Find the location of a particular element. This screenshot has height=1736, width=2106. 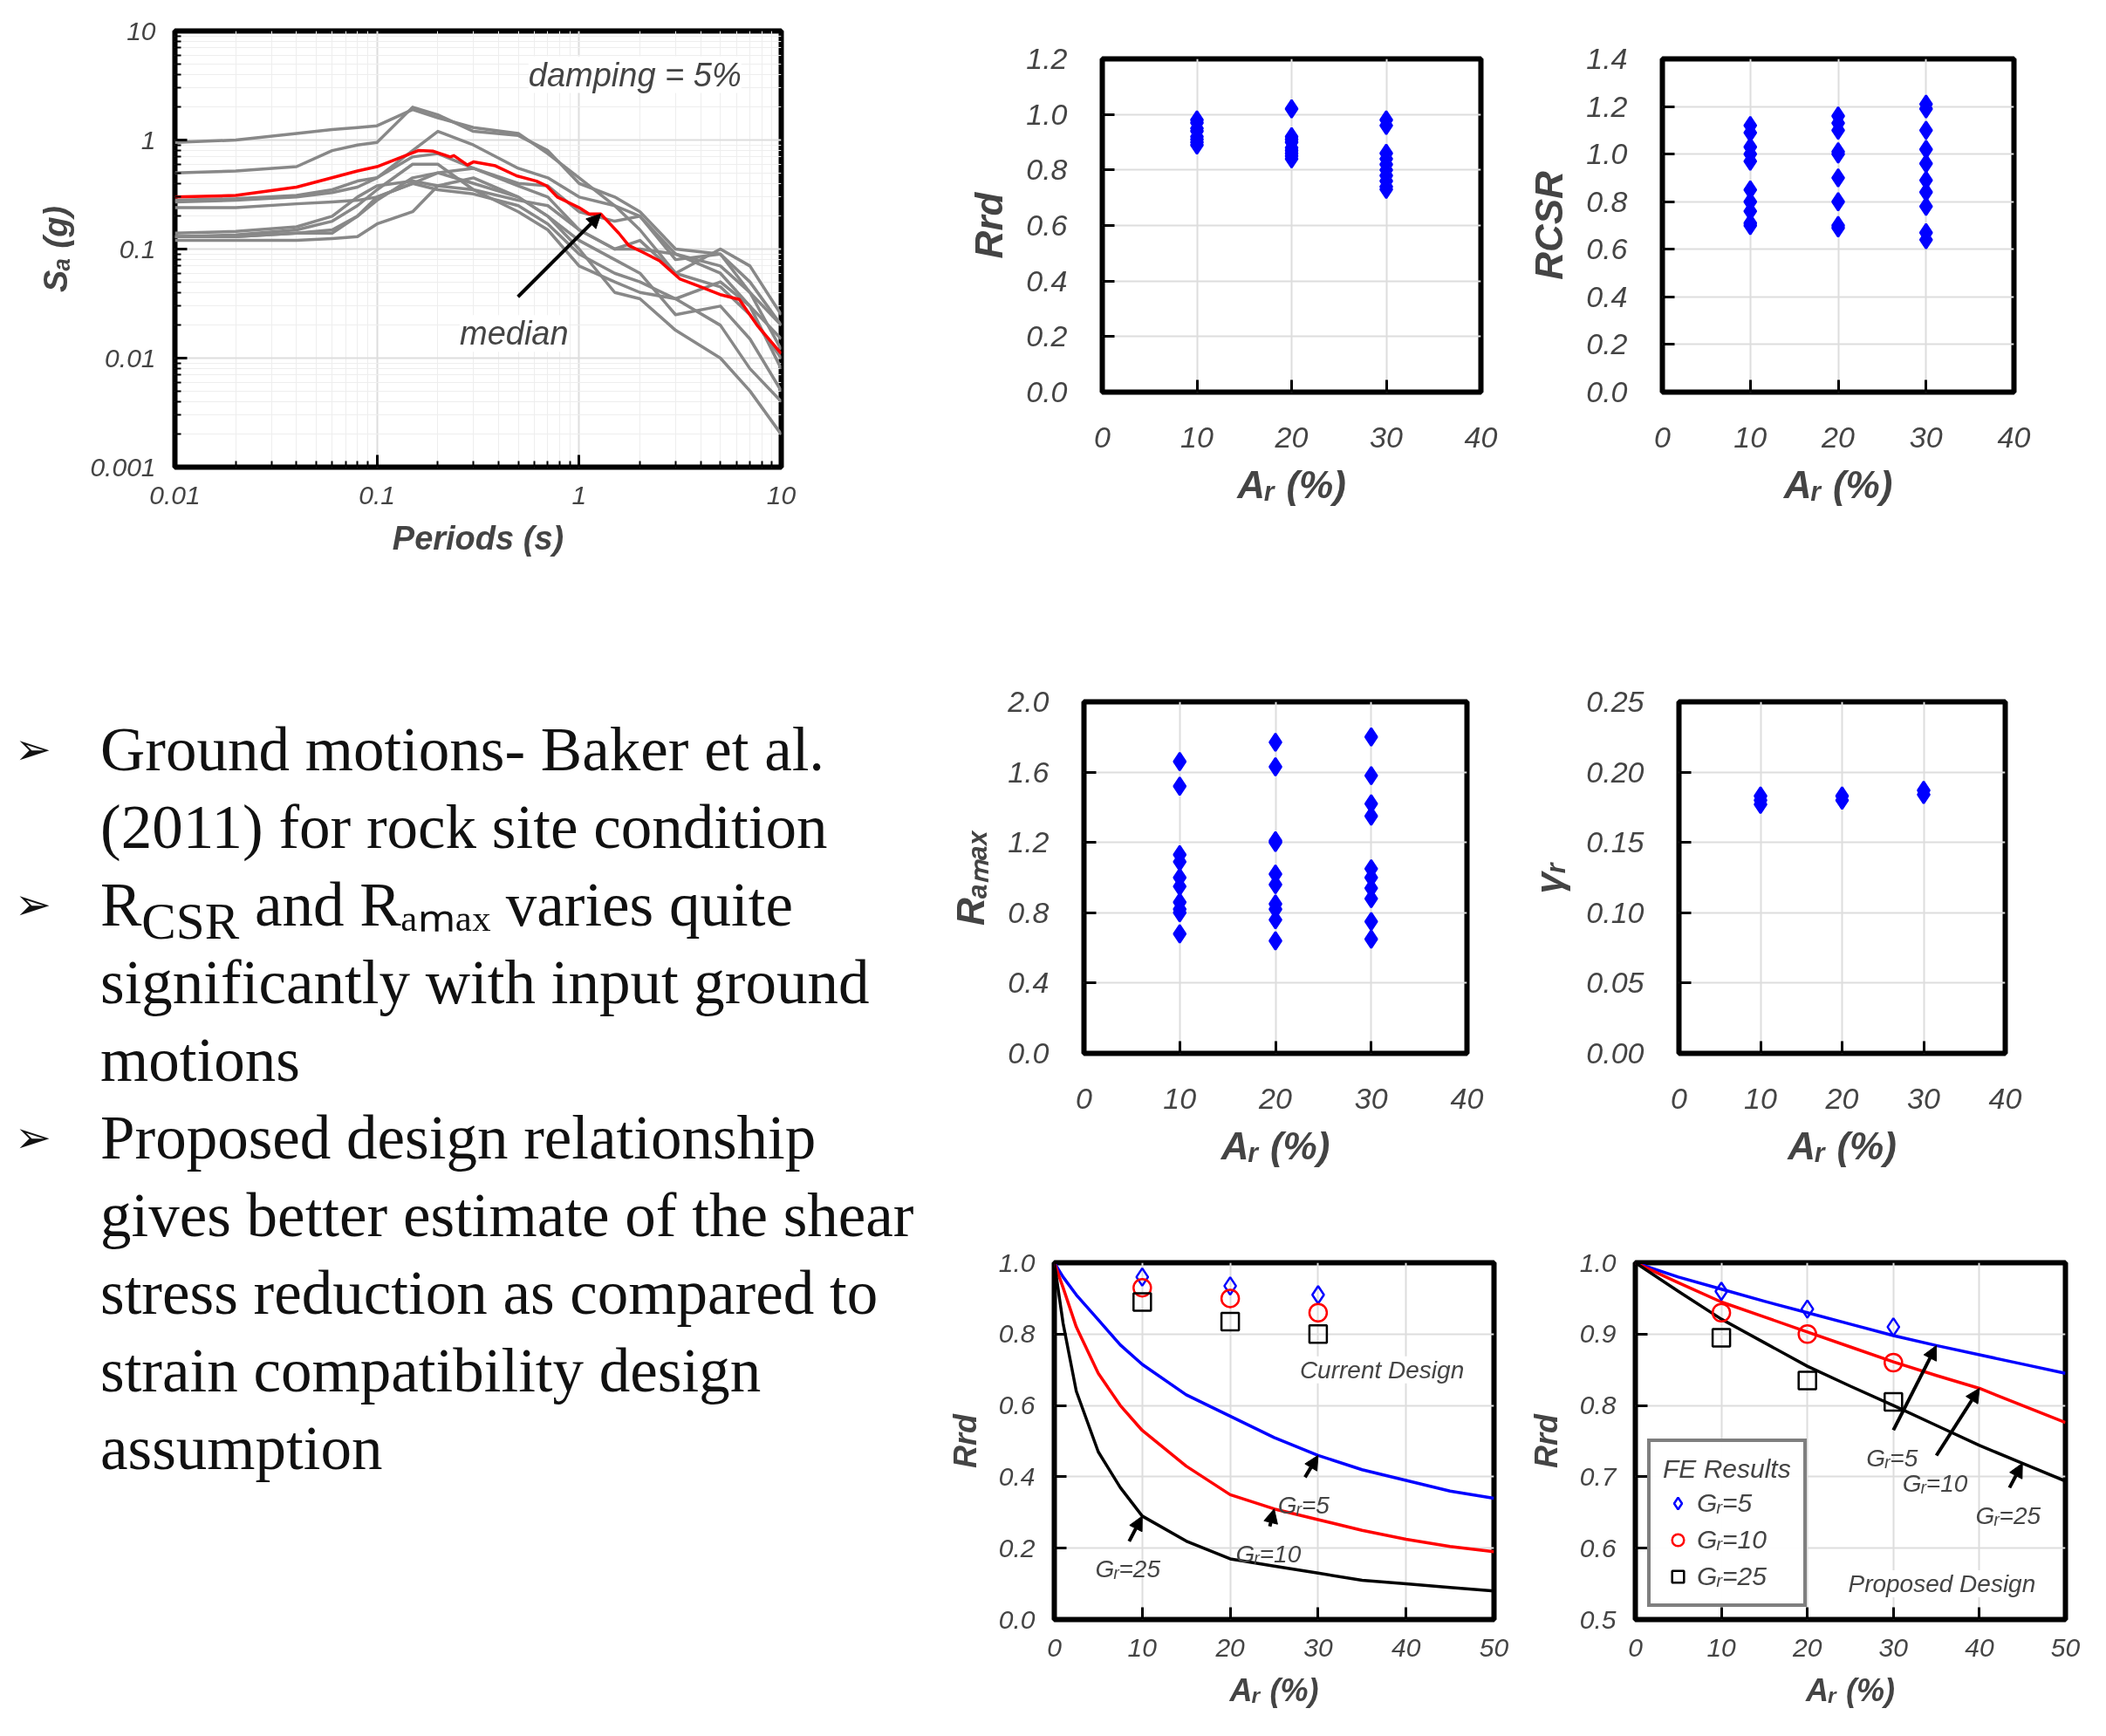

y-tick-label: 0.00 is located at coordinates (1615, 1053).